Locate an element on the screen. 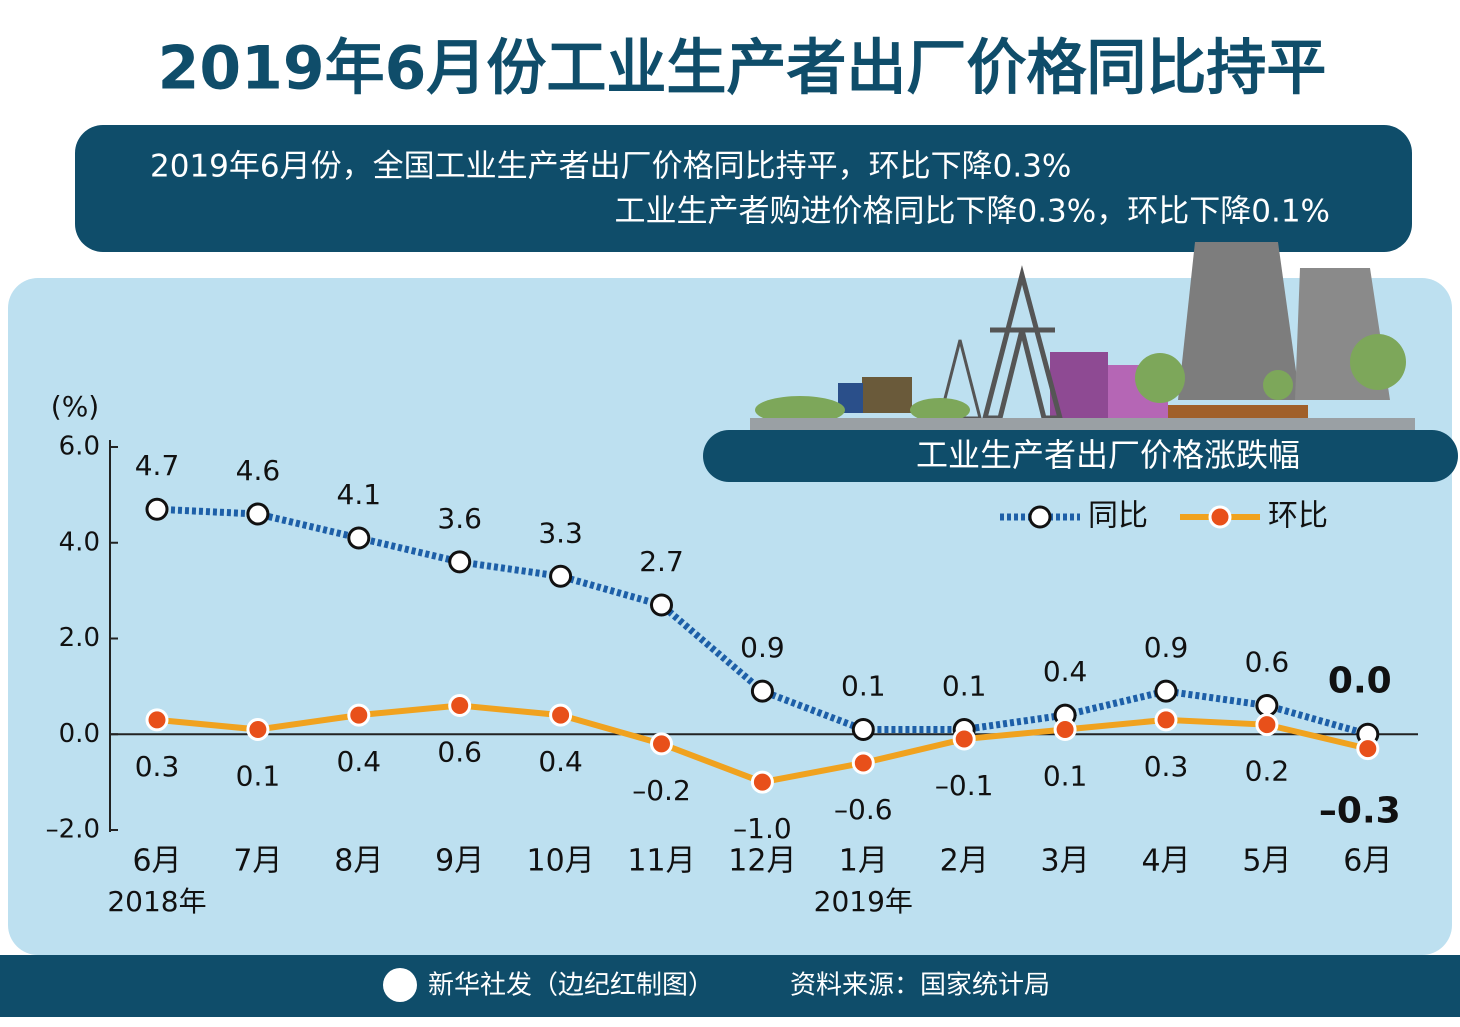  footer-bar is located at coordinates (730, 986).